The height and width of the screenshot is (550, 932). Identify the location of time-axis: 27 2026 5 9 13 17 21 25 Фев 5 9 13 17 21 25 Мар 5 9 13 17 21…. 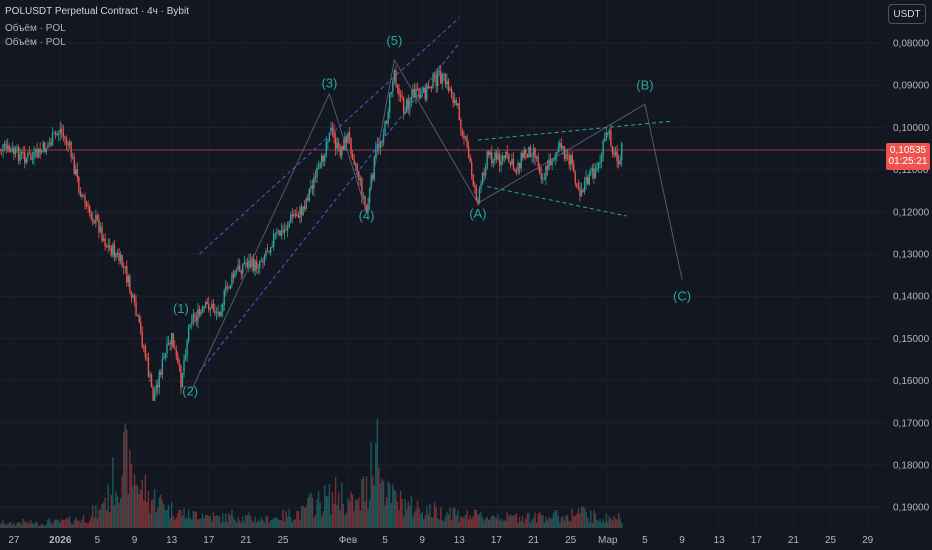
(440, 540).